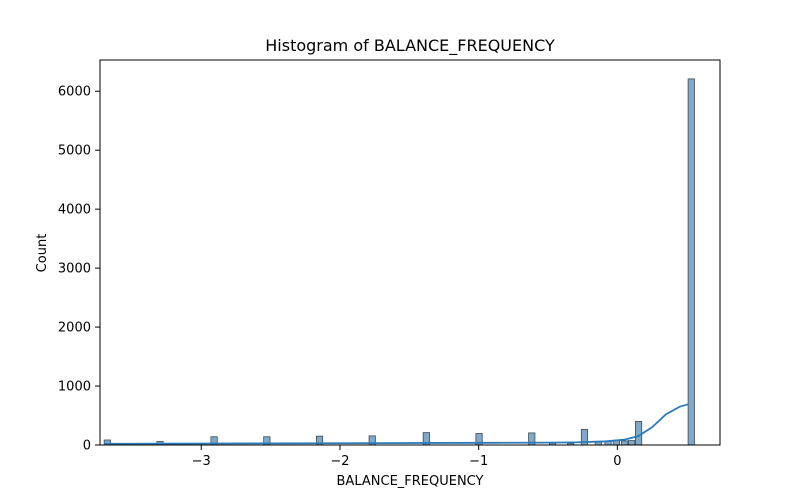  I want to click on x-tick-label-3: 0, so click(617, 461).